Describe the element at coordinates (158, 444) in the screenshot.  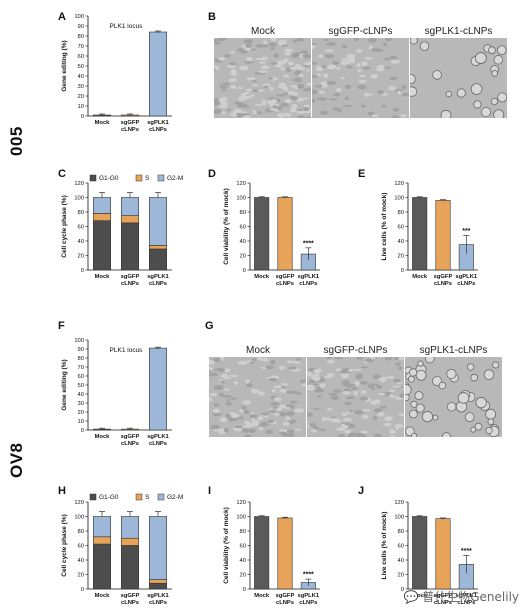
I see `x-tick-label-f-2: cLNPs` at that location.